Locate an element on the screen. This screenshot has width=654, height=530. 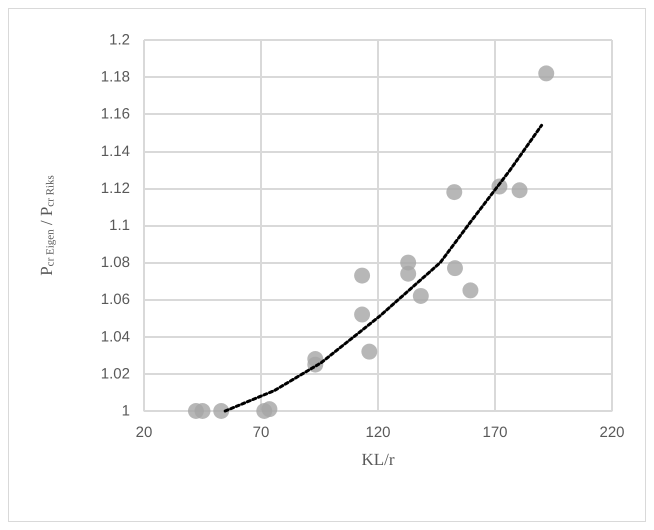
x-tick-label: 220 is located at coordinates (612, 432).